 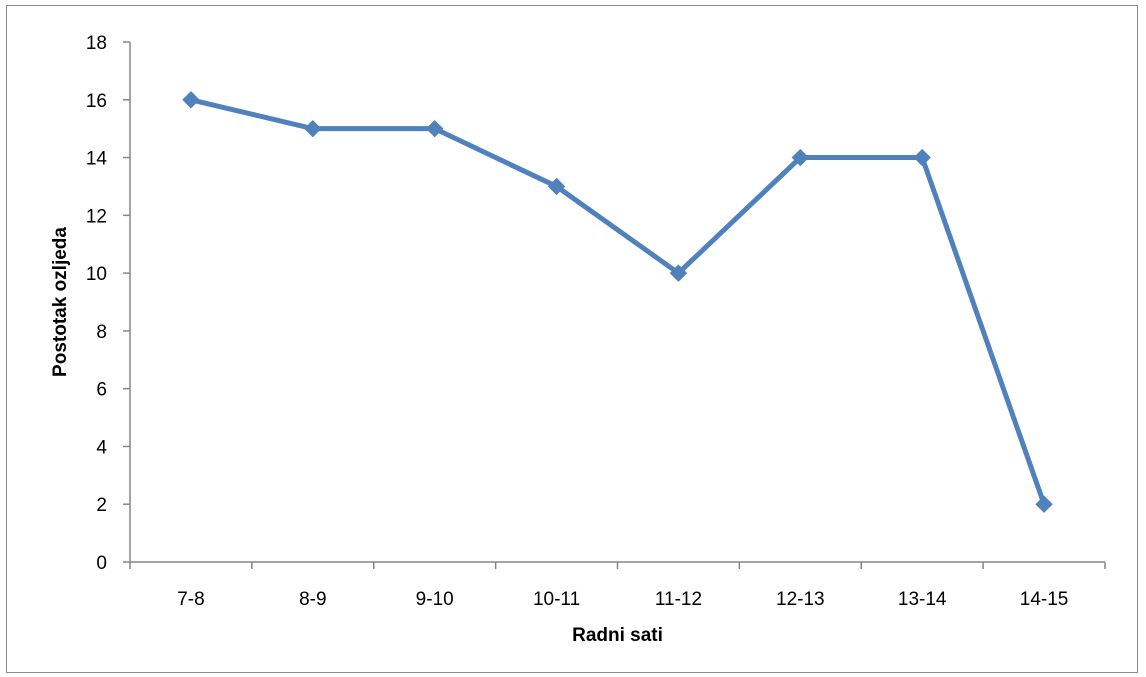 What do you see at coordinates (96, 216) in the screenshot?
I see `y-tick-label: 12` at bounding box center [96, 216].